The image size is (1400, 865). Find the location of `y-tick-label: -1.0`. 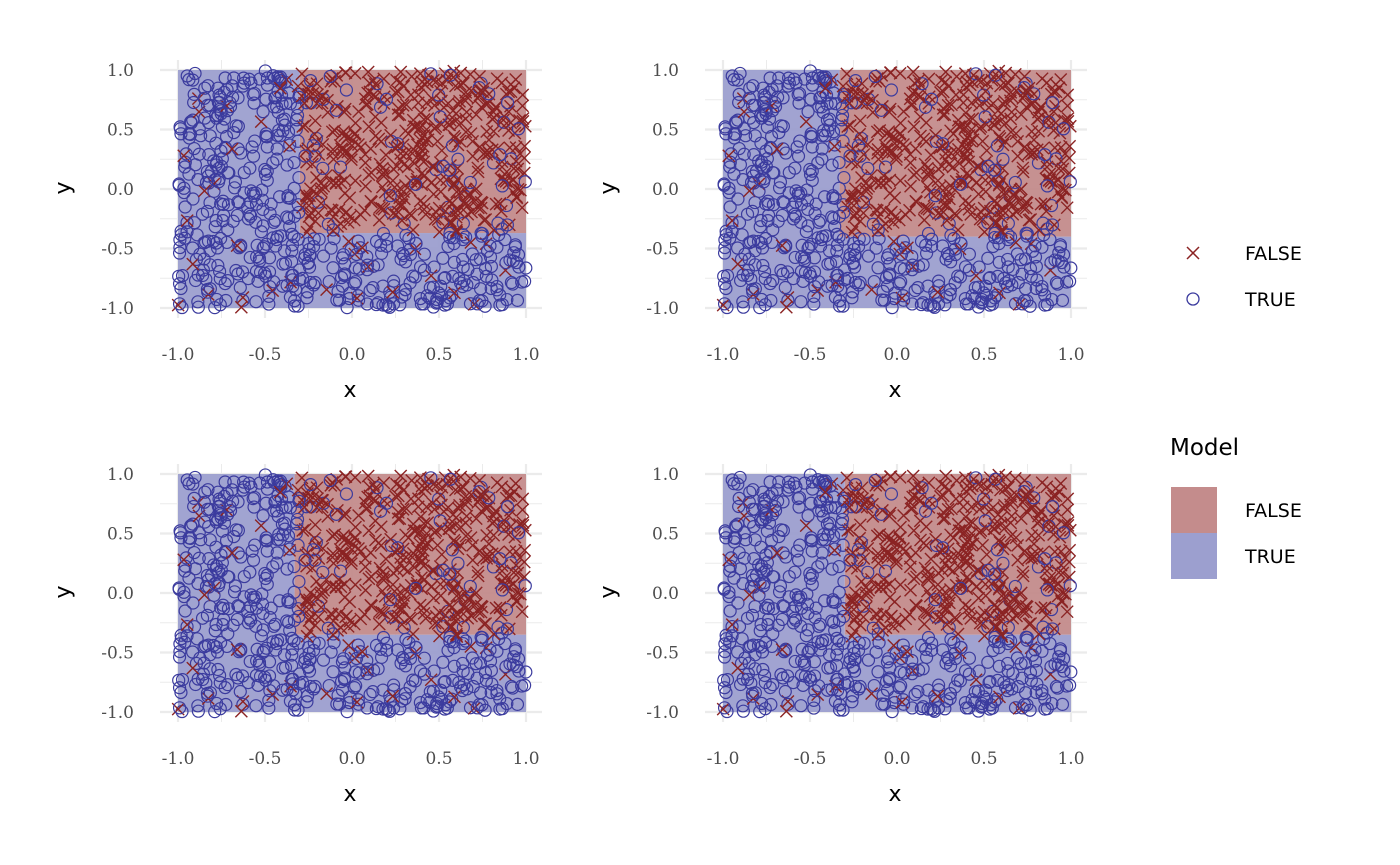

y-tick-label: -1.0 is located at coordinates (117, 309).